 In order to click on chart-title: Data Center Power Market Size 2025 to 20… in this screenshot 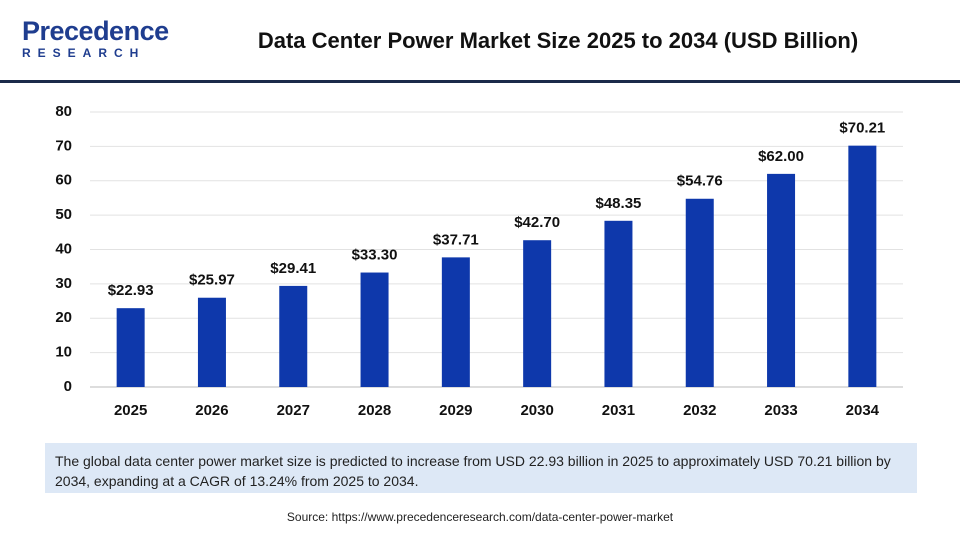, I will do `click(558, 40)`.